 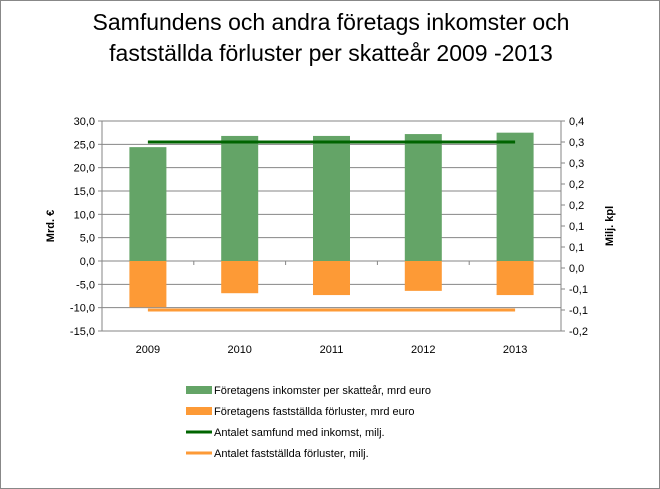 What do you see at coordinates (84, 215) in the screenshot?
I see `y-tick-label: 10,0` at bounding box center [84, 215].